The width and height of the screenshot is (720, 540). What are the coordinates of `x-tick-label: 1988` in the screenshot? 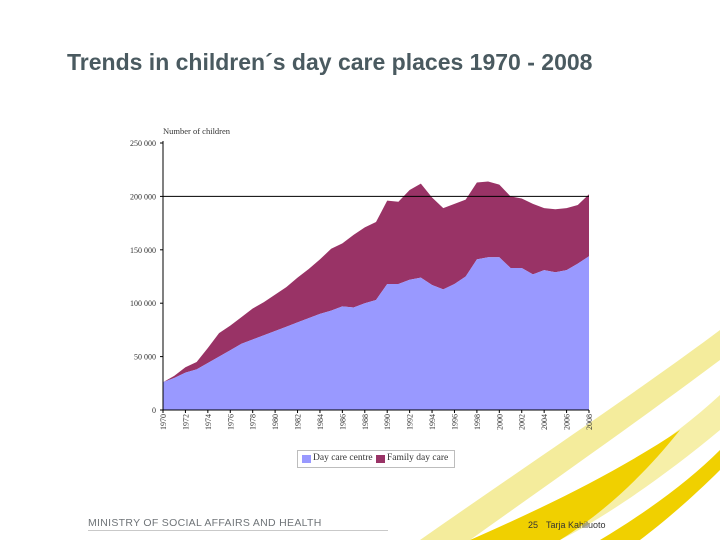 It's located at (365, 422).